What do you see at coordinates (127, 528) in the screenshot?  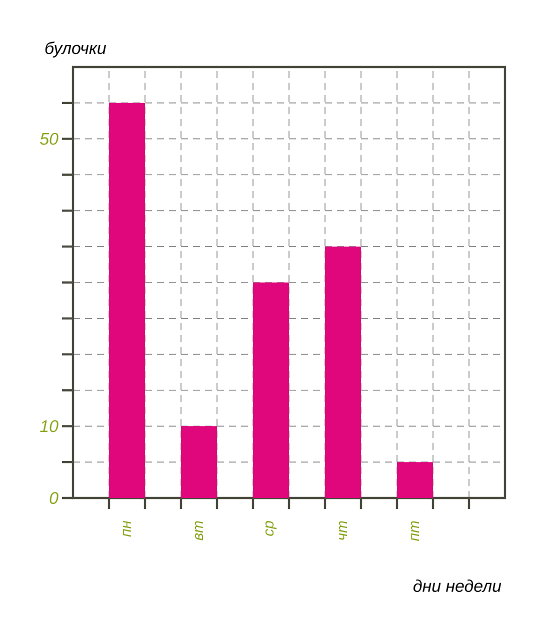 I see `x-tick-label: пн` at bounding box center [127, 528].